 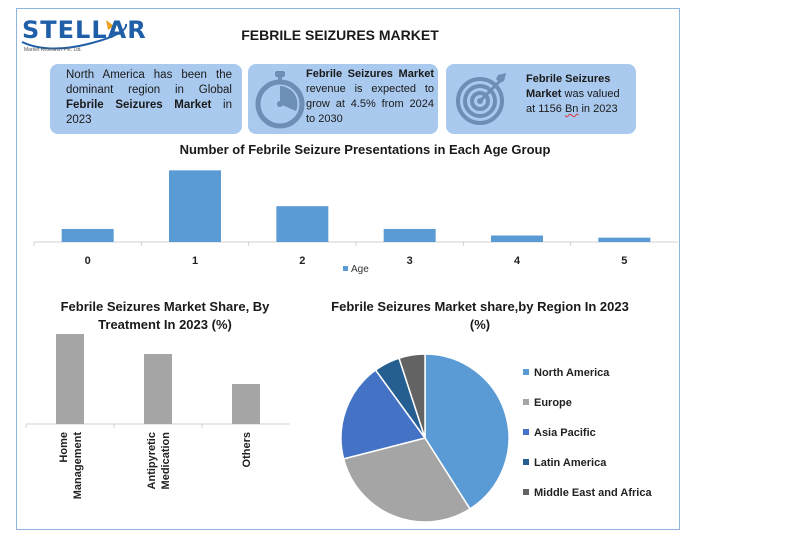 I want to click on treatment-tick-label-line: Others, so click(x=247, y=449).